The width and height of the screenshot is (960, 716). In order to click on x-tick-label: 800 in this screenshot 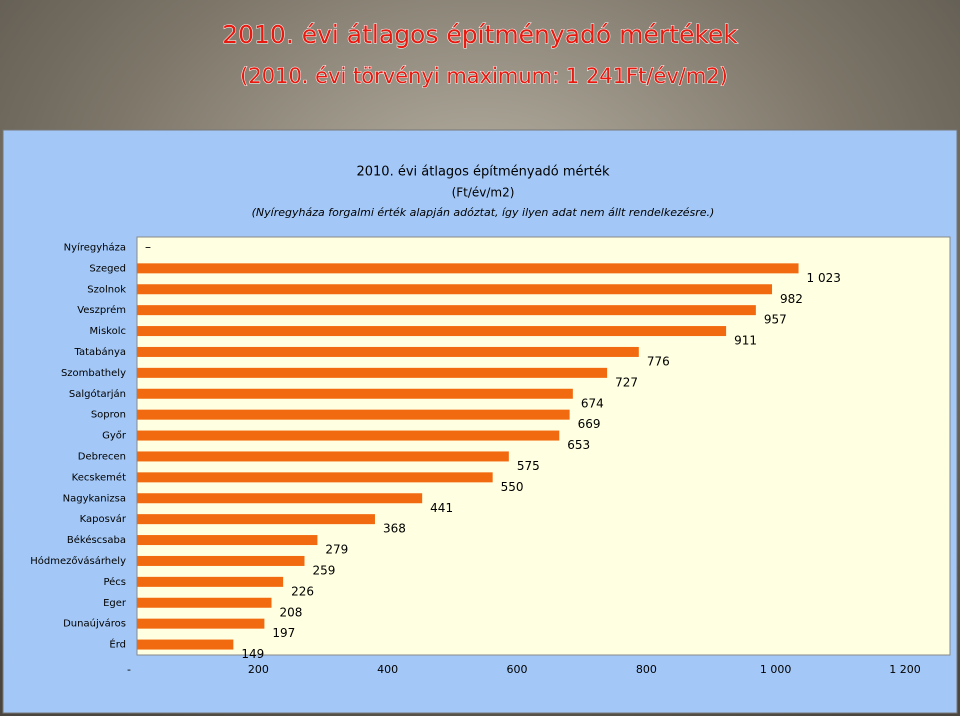, I will do `click(646, 669)`.